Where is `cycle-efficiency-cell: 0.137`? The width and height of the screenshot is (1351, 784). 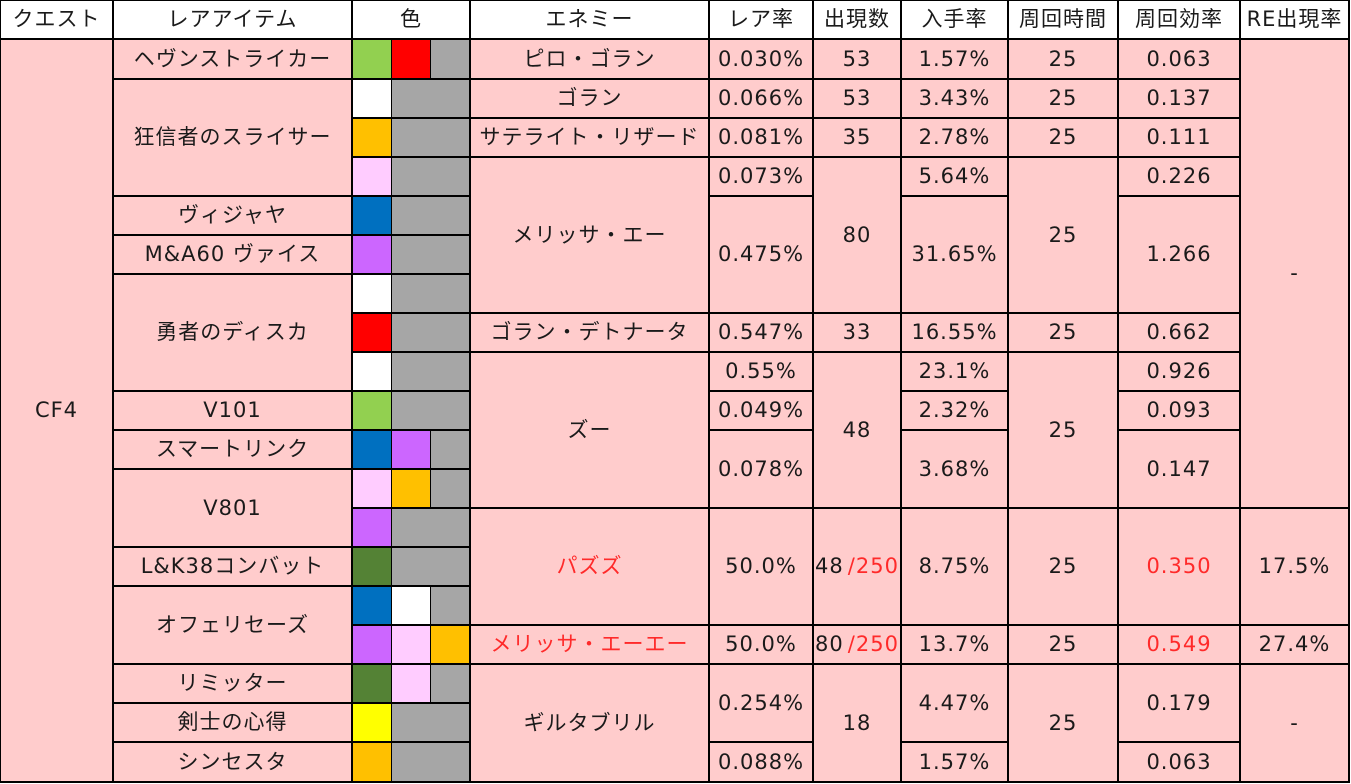 cycle-efficiency-cell: 0.137 is located at coordinates (1179, 98).